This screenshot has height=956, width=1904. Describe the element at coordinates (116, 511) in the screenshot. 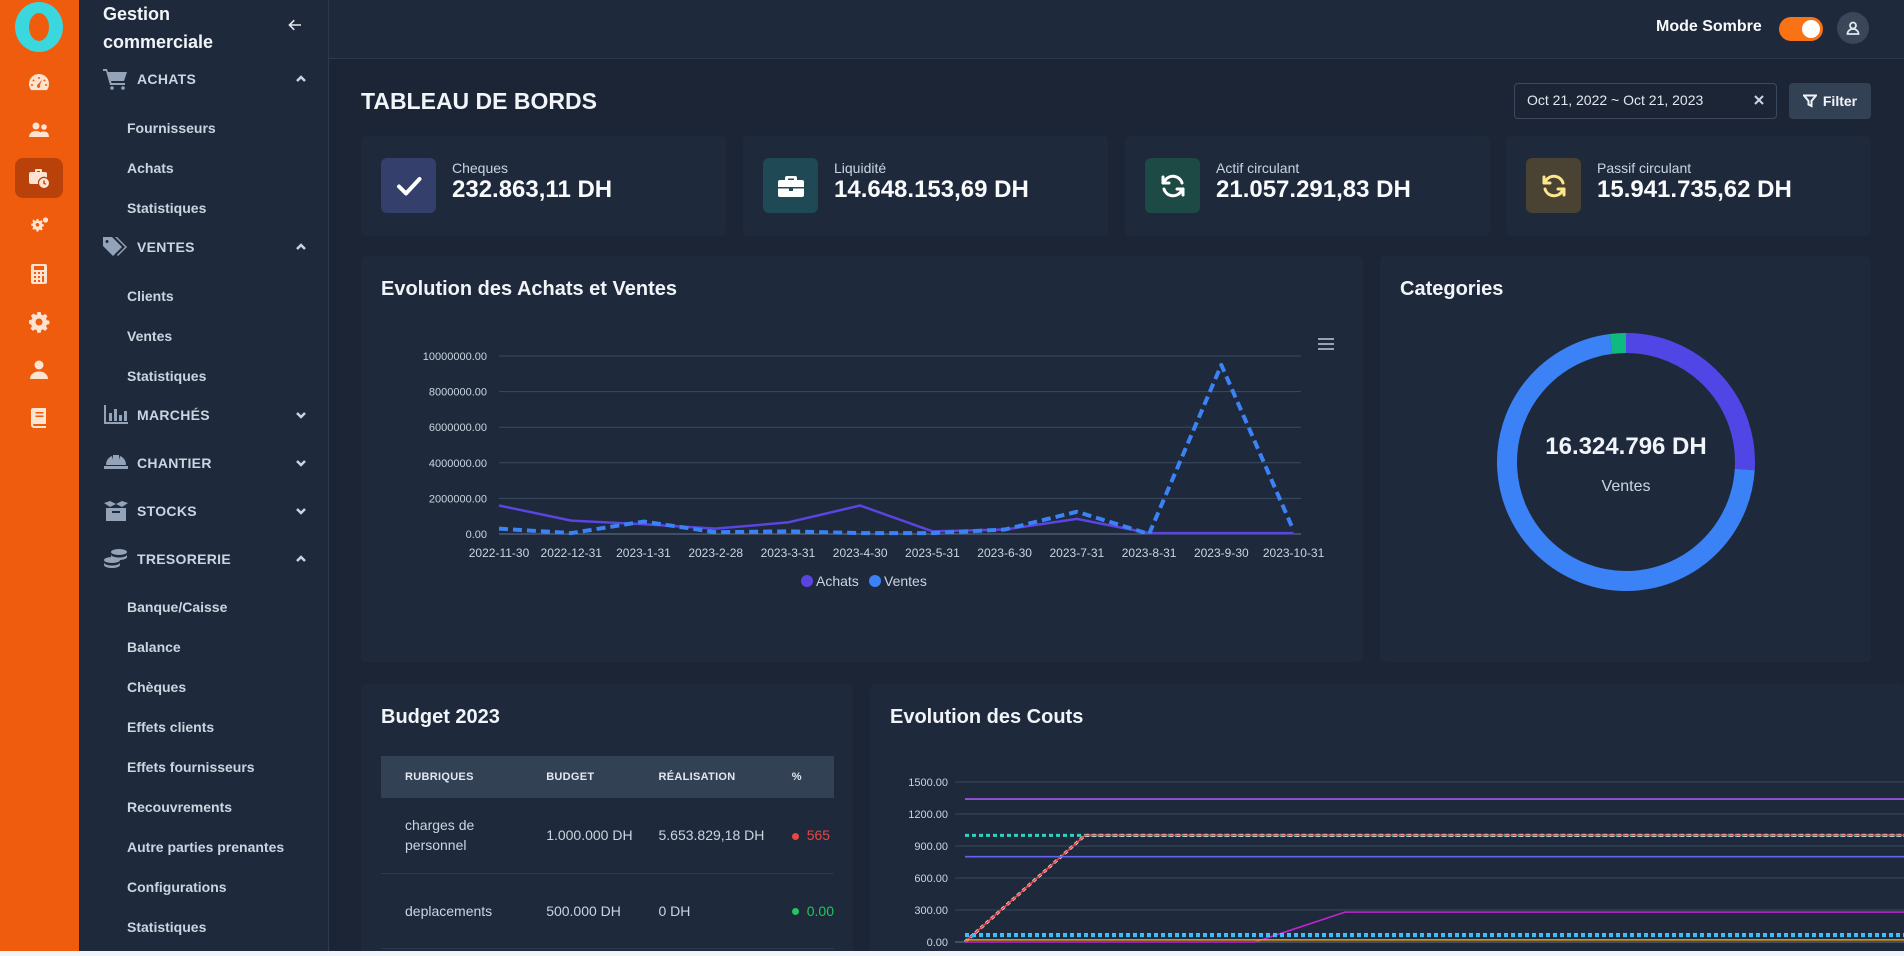

I see `boxes-icon` at that location.